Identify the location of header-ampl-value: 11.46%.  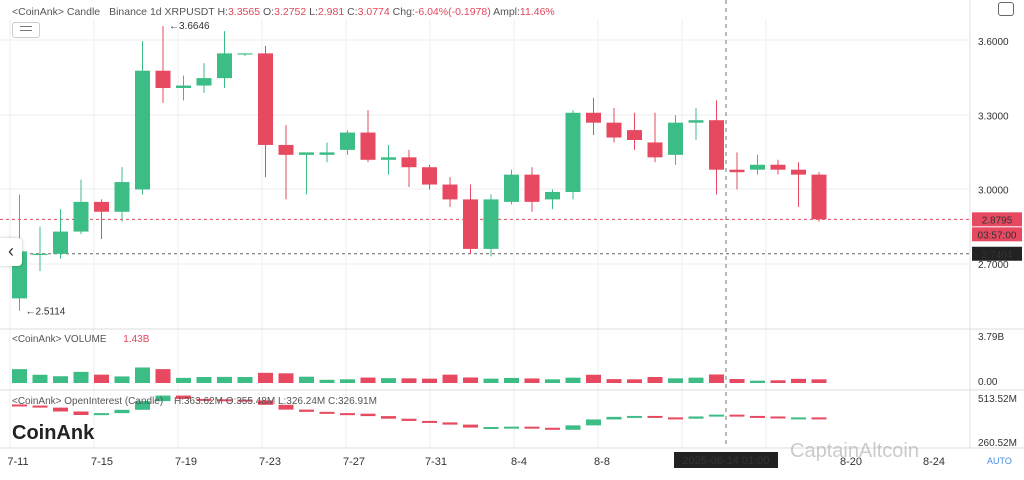
(537, 12).